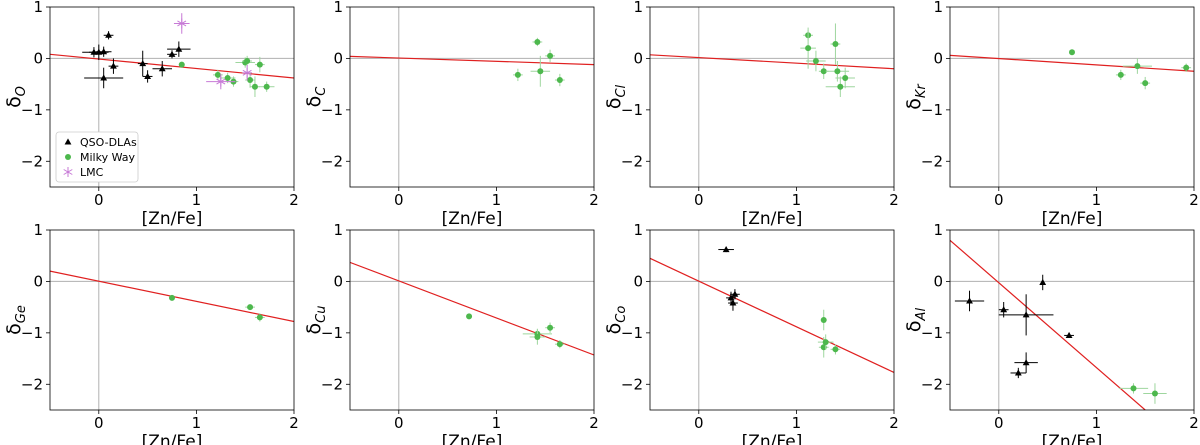  Describe the element at coordinates (451, 114) in the screenshot. I see `panel-c: 0 1 2 1 0 −1 −2 [Zn/Fe] δC` at that location.